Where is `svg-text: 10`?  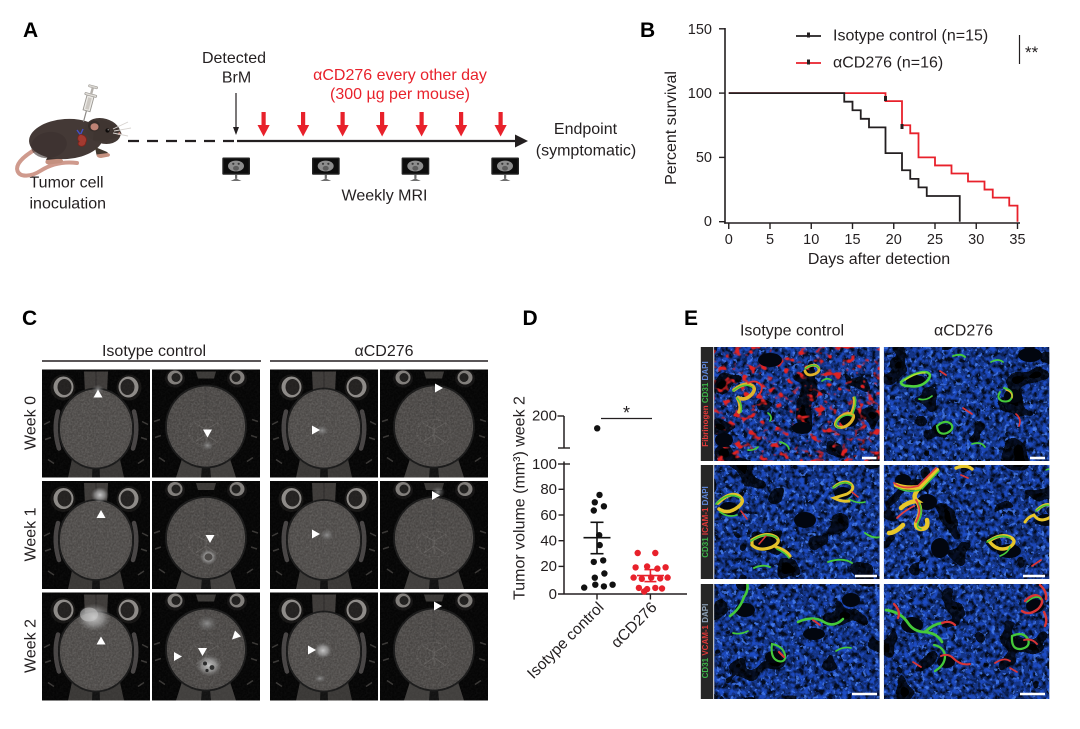 svg-text: 10 is located at coordinates (811, 240).